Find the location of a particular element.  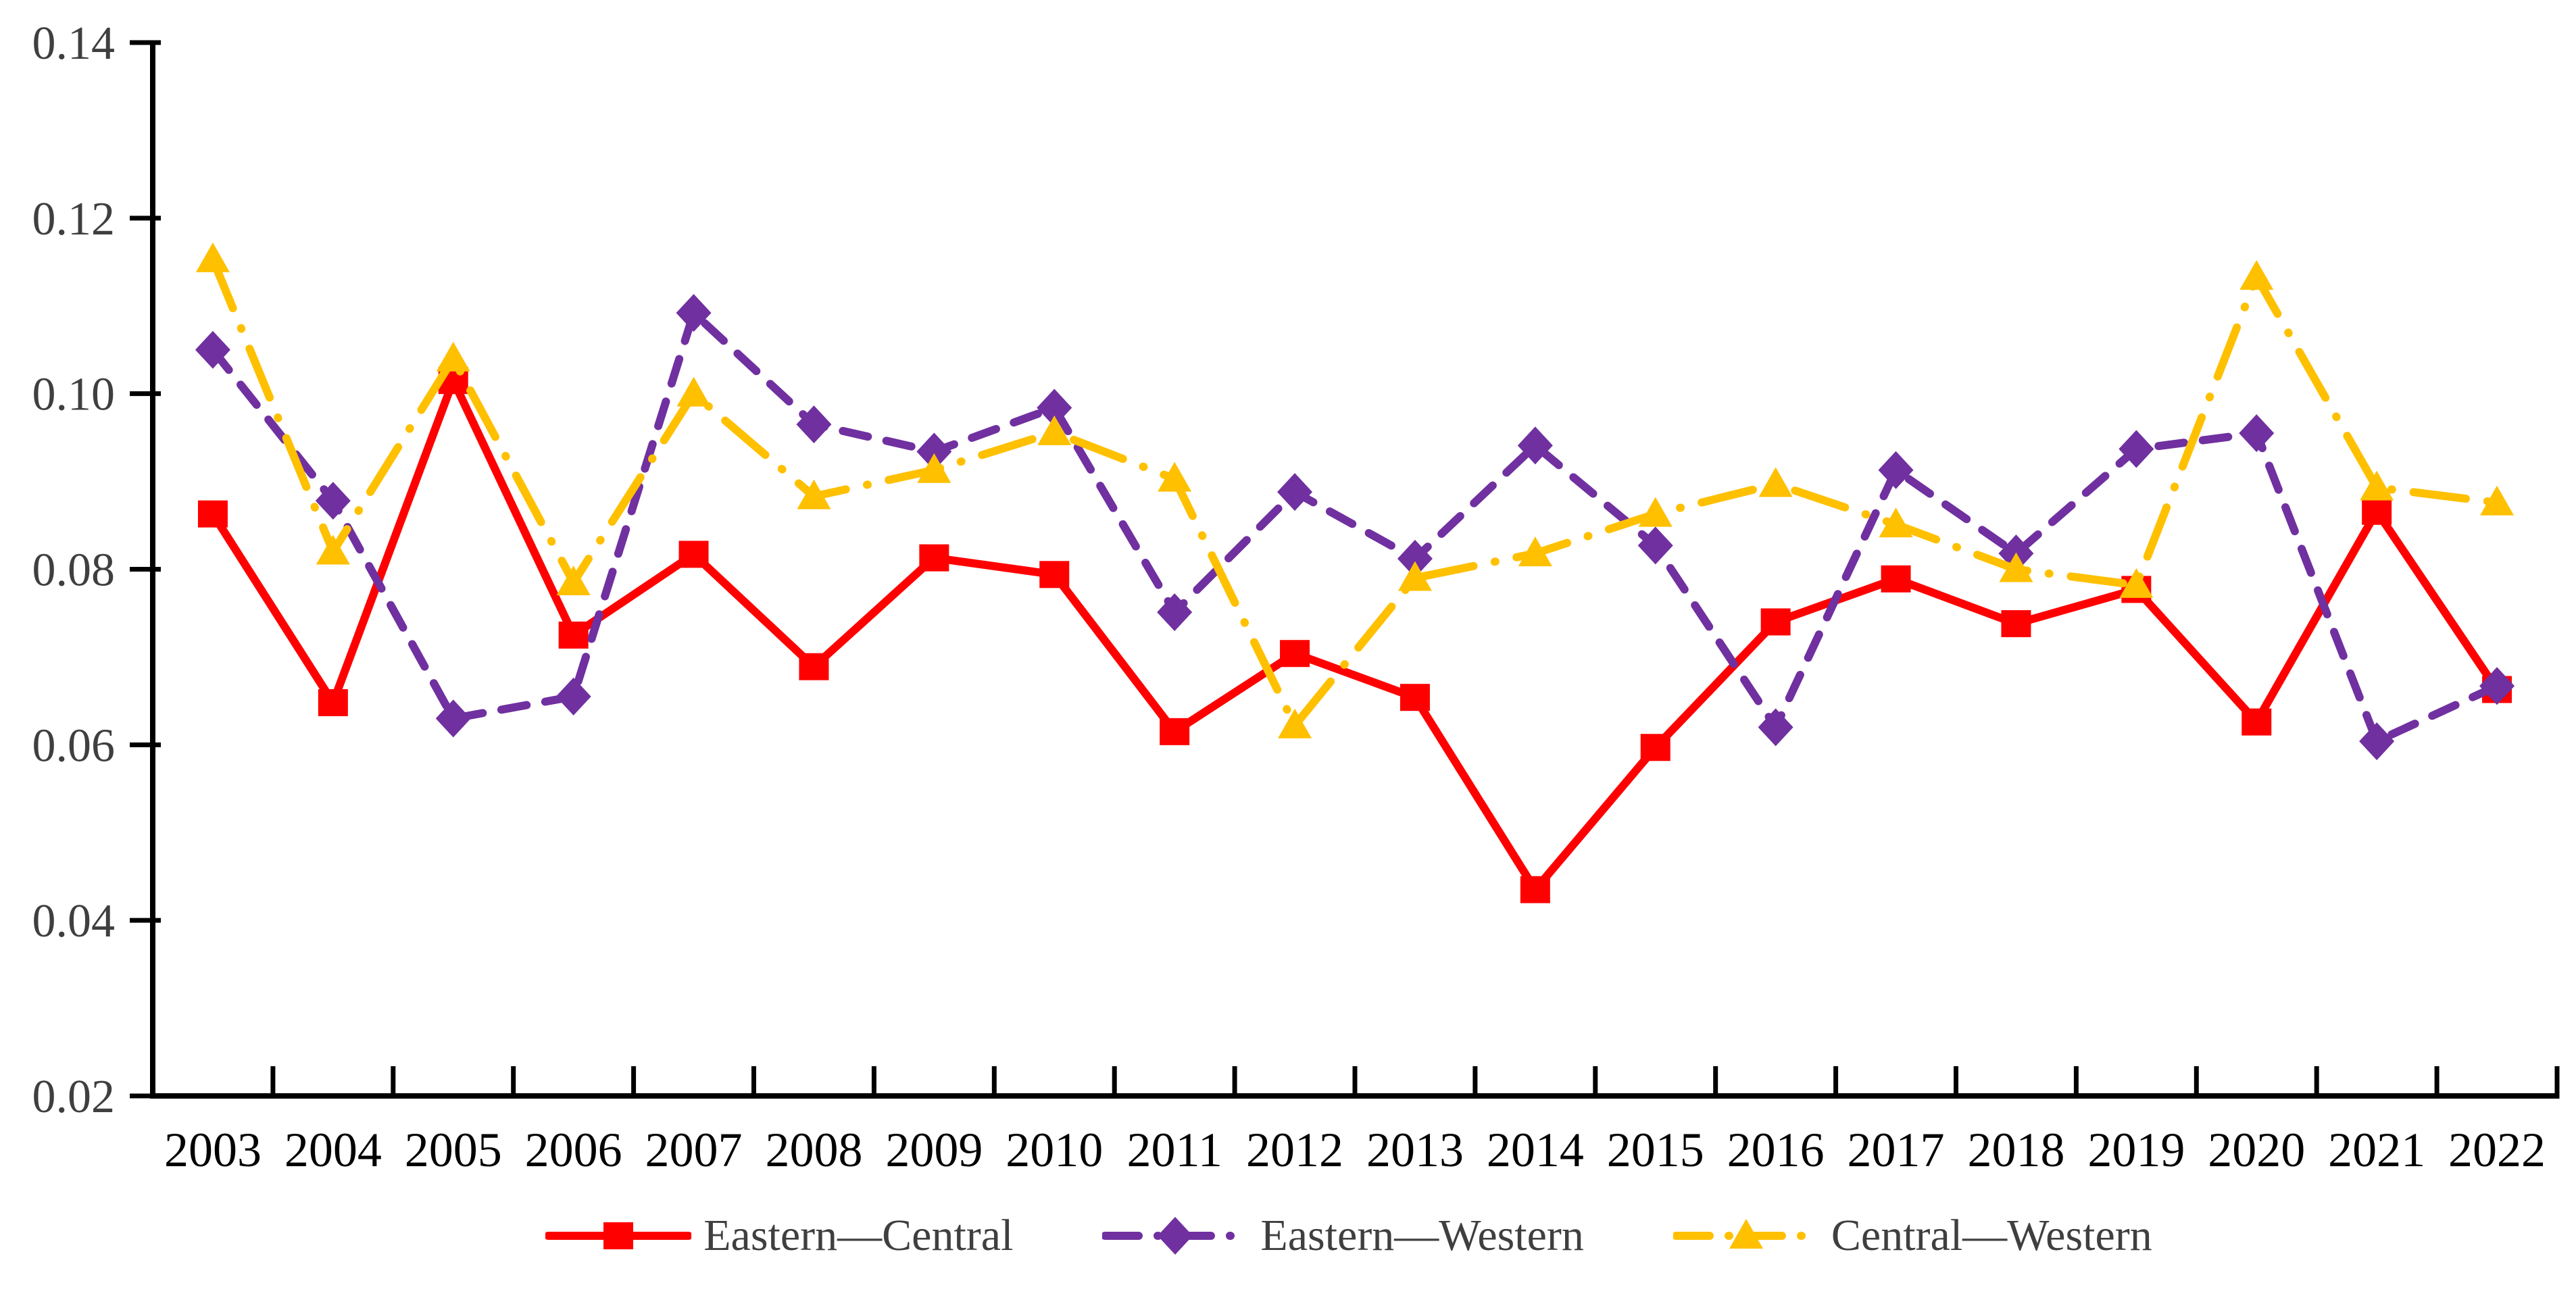

x-axis-tick-label: 2007 is located at coordinates (694, 1150).